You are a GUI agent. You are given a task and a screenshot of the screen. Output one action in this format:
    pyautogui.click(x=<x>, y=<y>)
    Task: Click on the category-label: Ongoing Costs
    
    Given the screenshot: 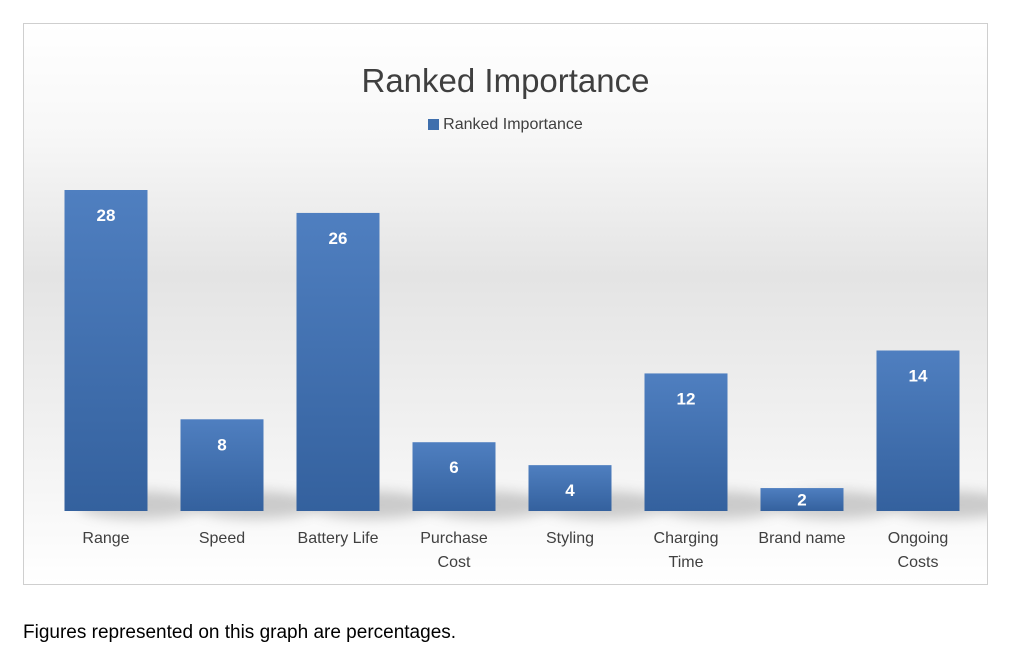 What is the action you would take?
    pyautogui.click(x=918, y=550)
    